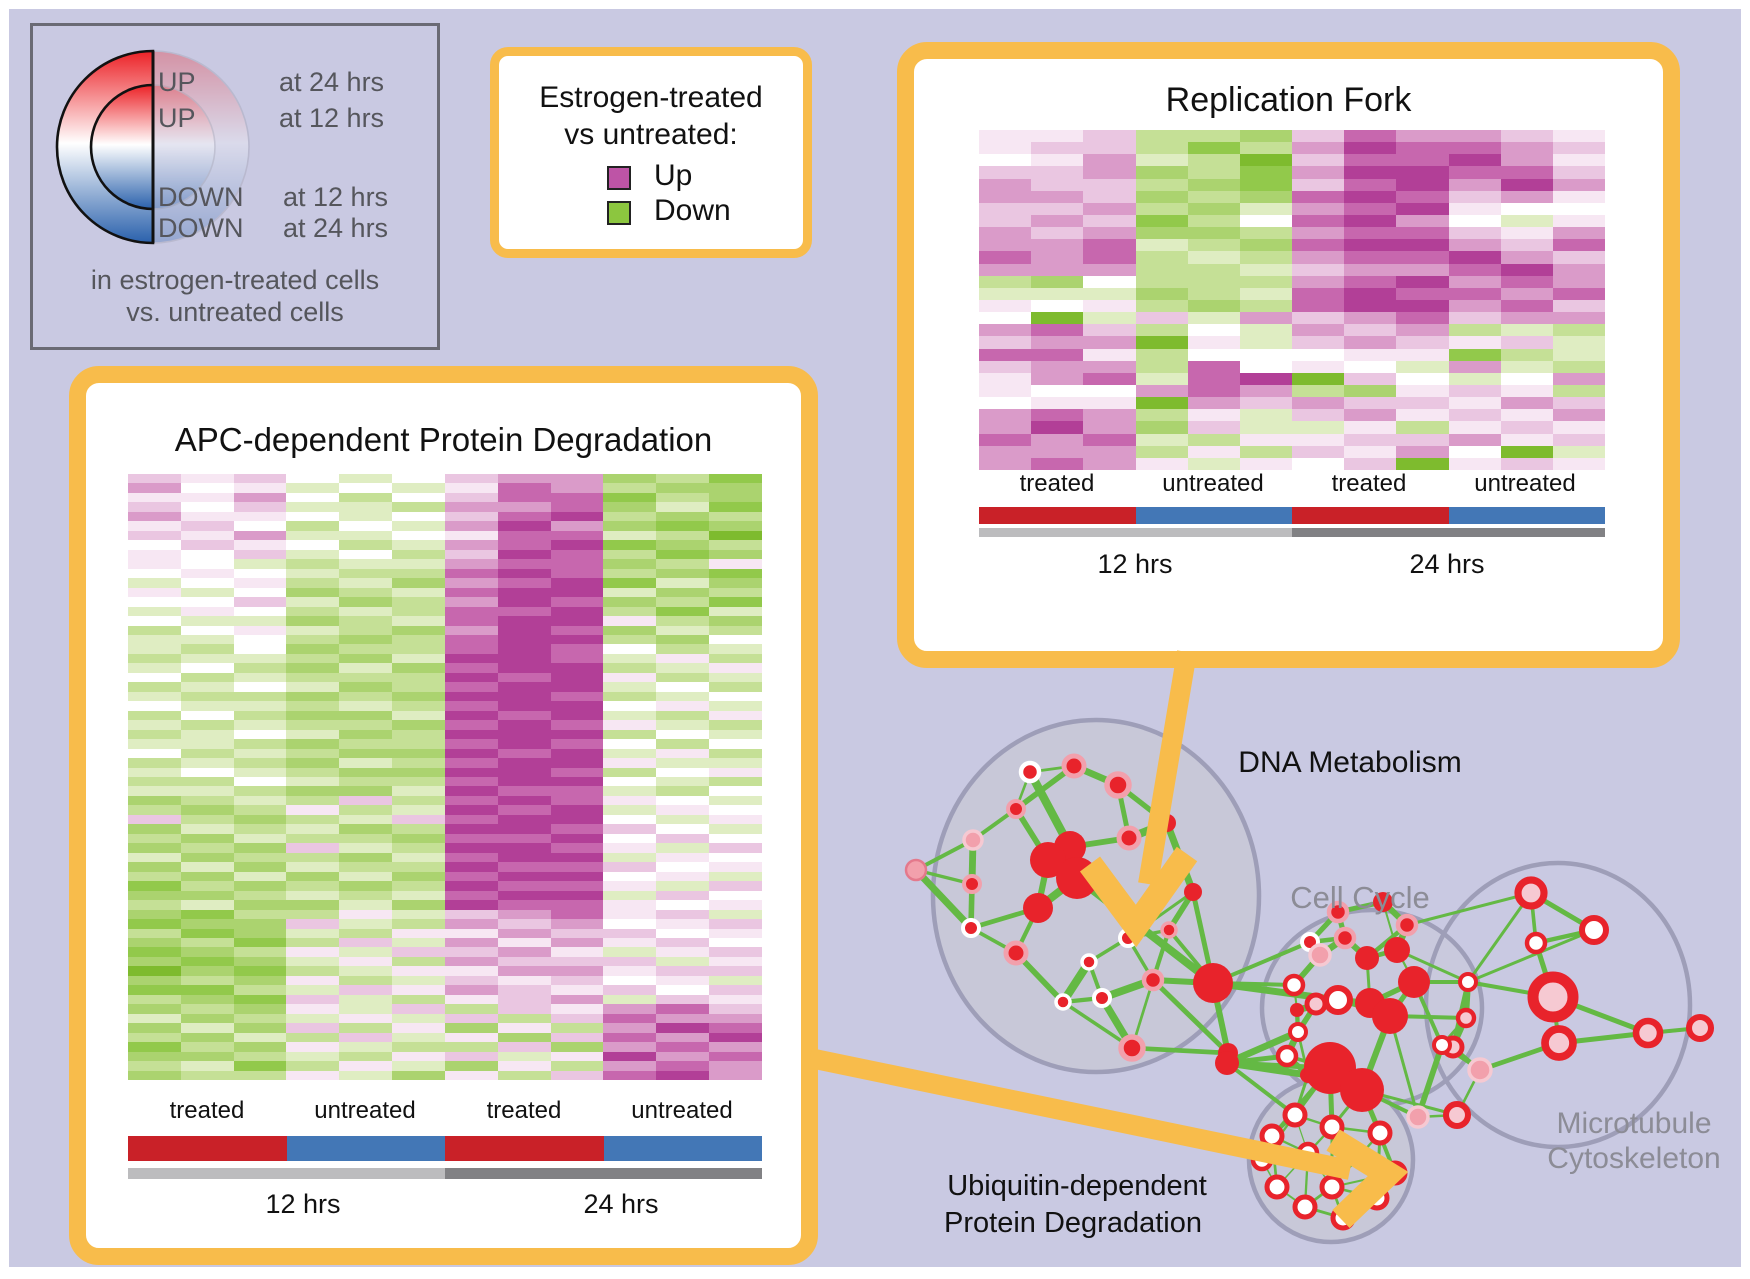 The width and height of the screenshot is (1750, 1279). Describe the element at coordinates (1369, 483) in the screenshot. I see `rf-group-label-3: treated` at that location.